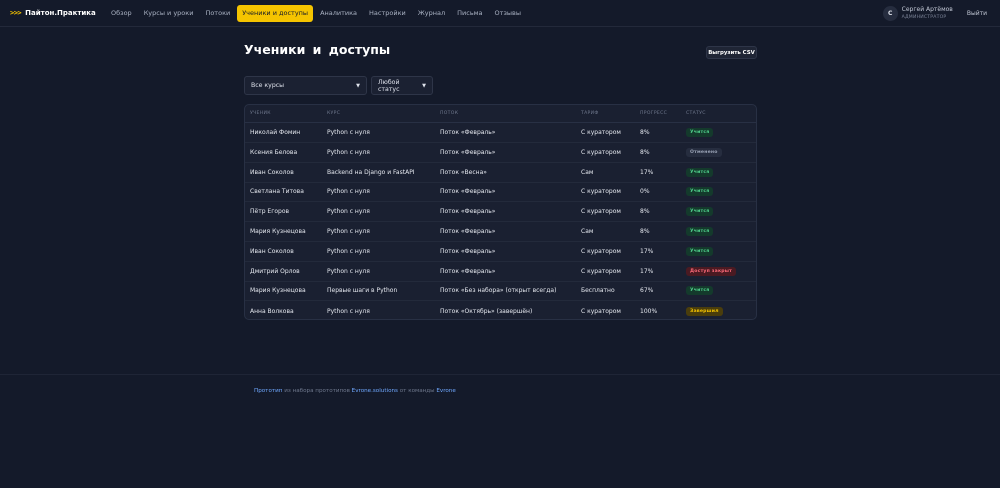 The image size is (1000, 488). Describe the element at coordinates (274, 152) in the screenshot. I see `cell-student: Ксения Белова` at that location.